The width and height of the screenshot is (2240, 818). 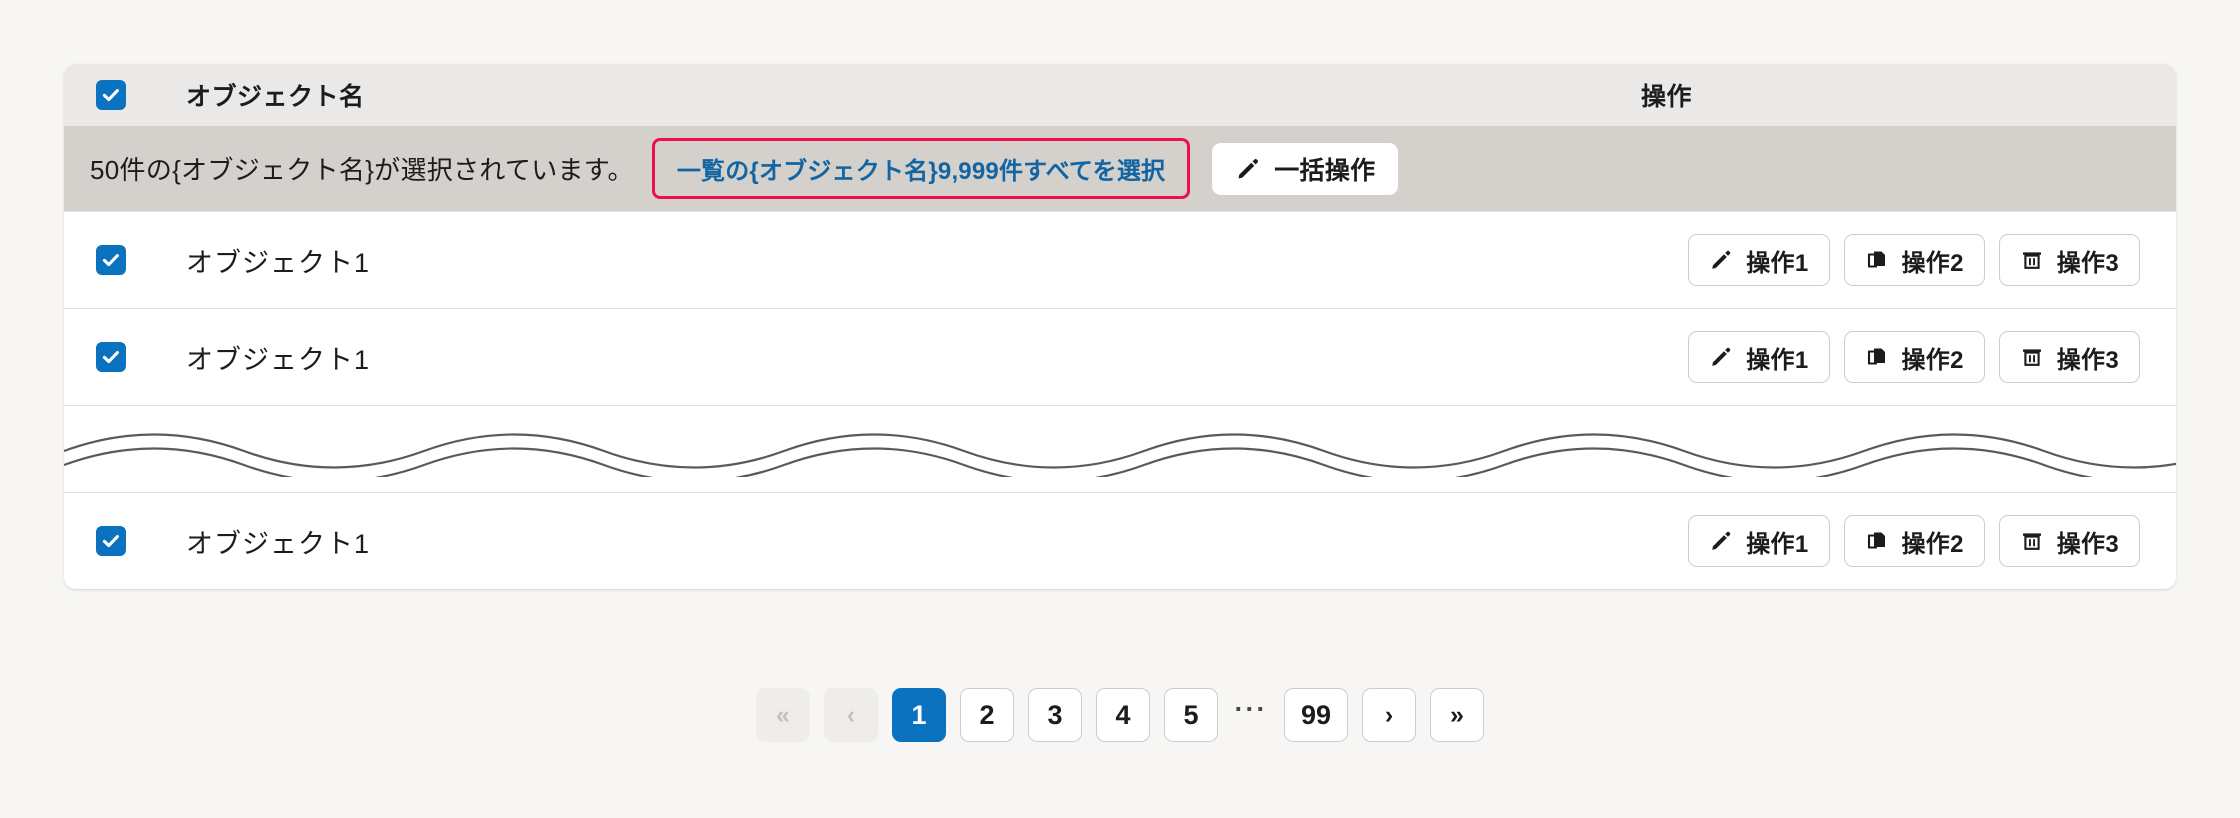 I want to click on wavy-break-row, so click(x=1120, y=449).